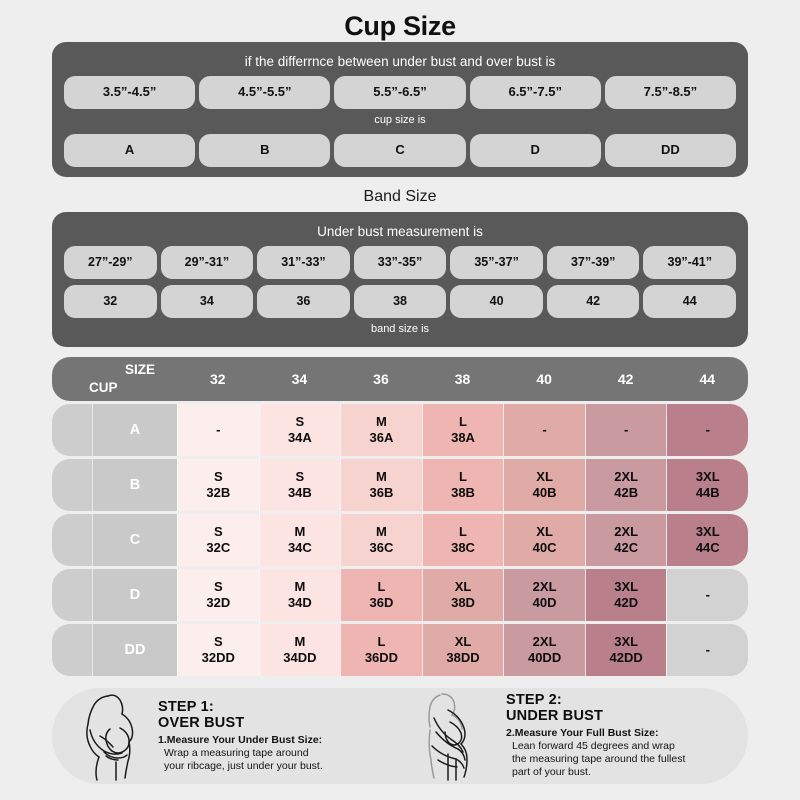 Image resolution: width=800 pixels, height=800 pixels. I want to click on cell-code-label: 44C, so click(707, 547).